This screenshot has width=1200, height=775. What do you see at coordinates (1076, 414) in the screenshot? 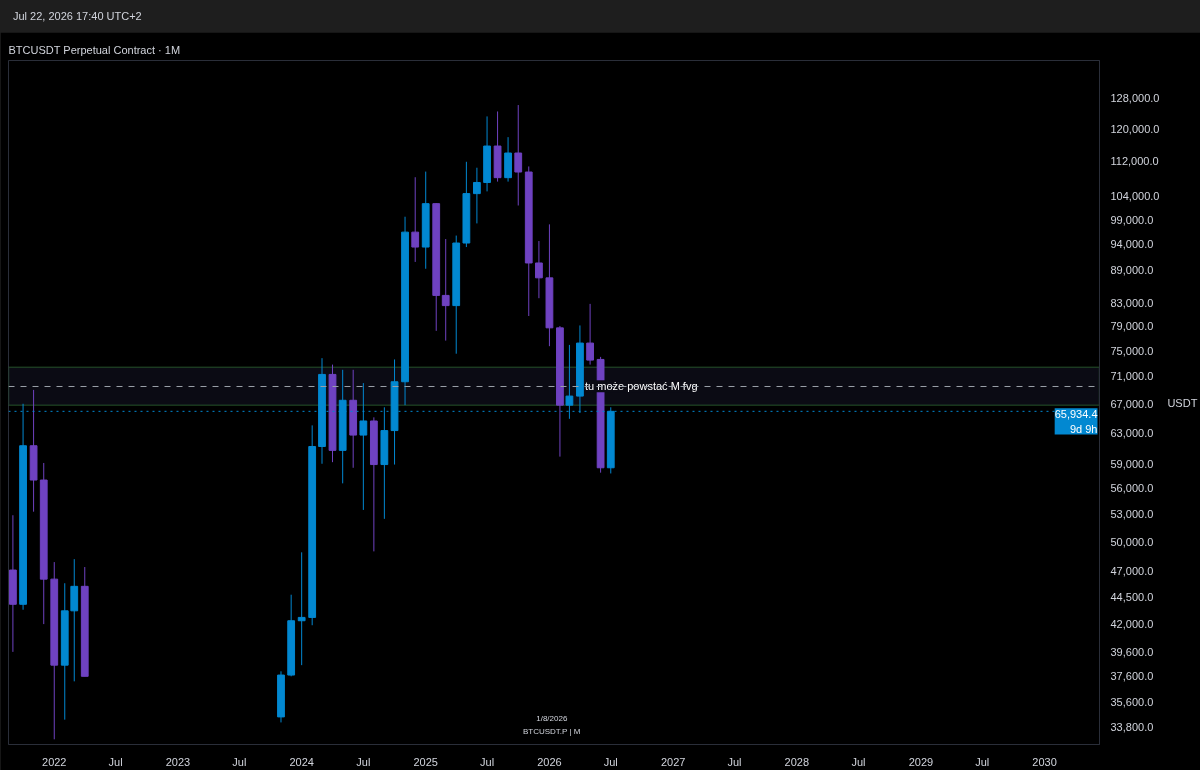
I see `ref-line-label: 65,934.4` at bounding box center [1076, 414].